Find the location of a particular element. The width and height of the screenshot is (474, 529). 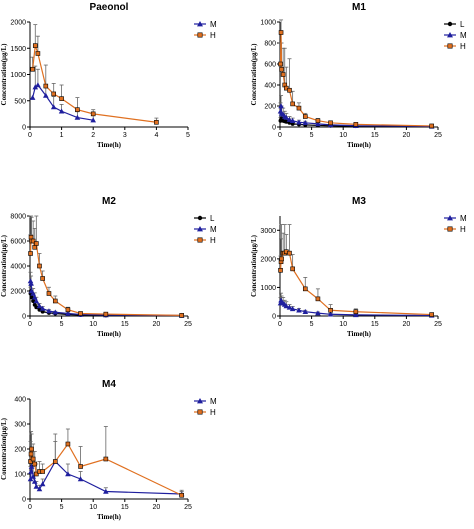

panel-title: M1 is located at coordinates (359, 7).